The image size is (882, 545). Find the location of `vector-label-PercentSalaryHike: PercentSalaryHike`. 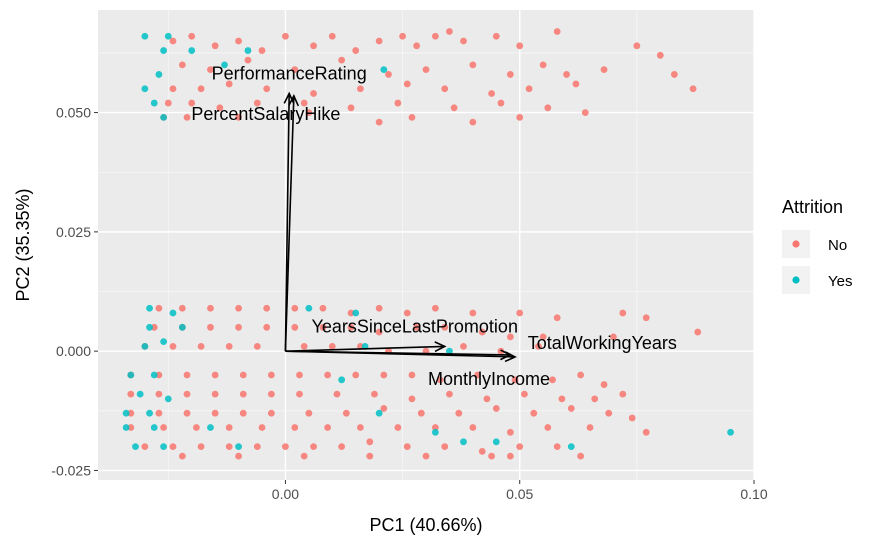

vector-label-PercentSalaryHike: PercentSalaryHike is located at coordinates (265, 114).